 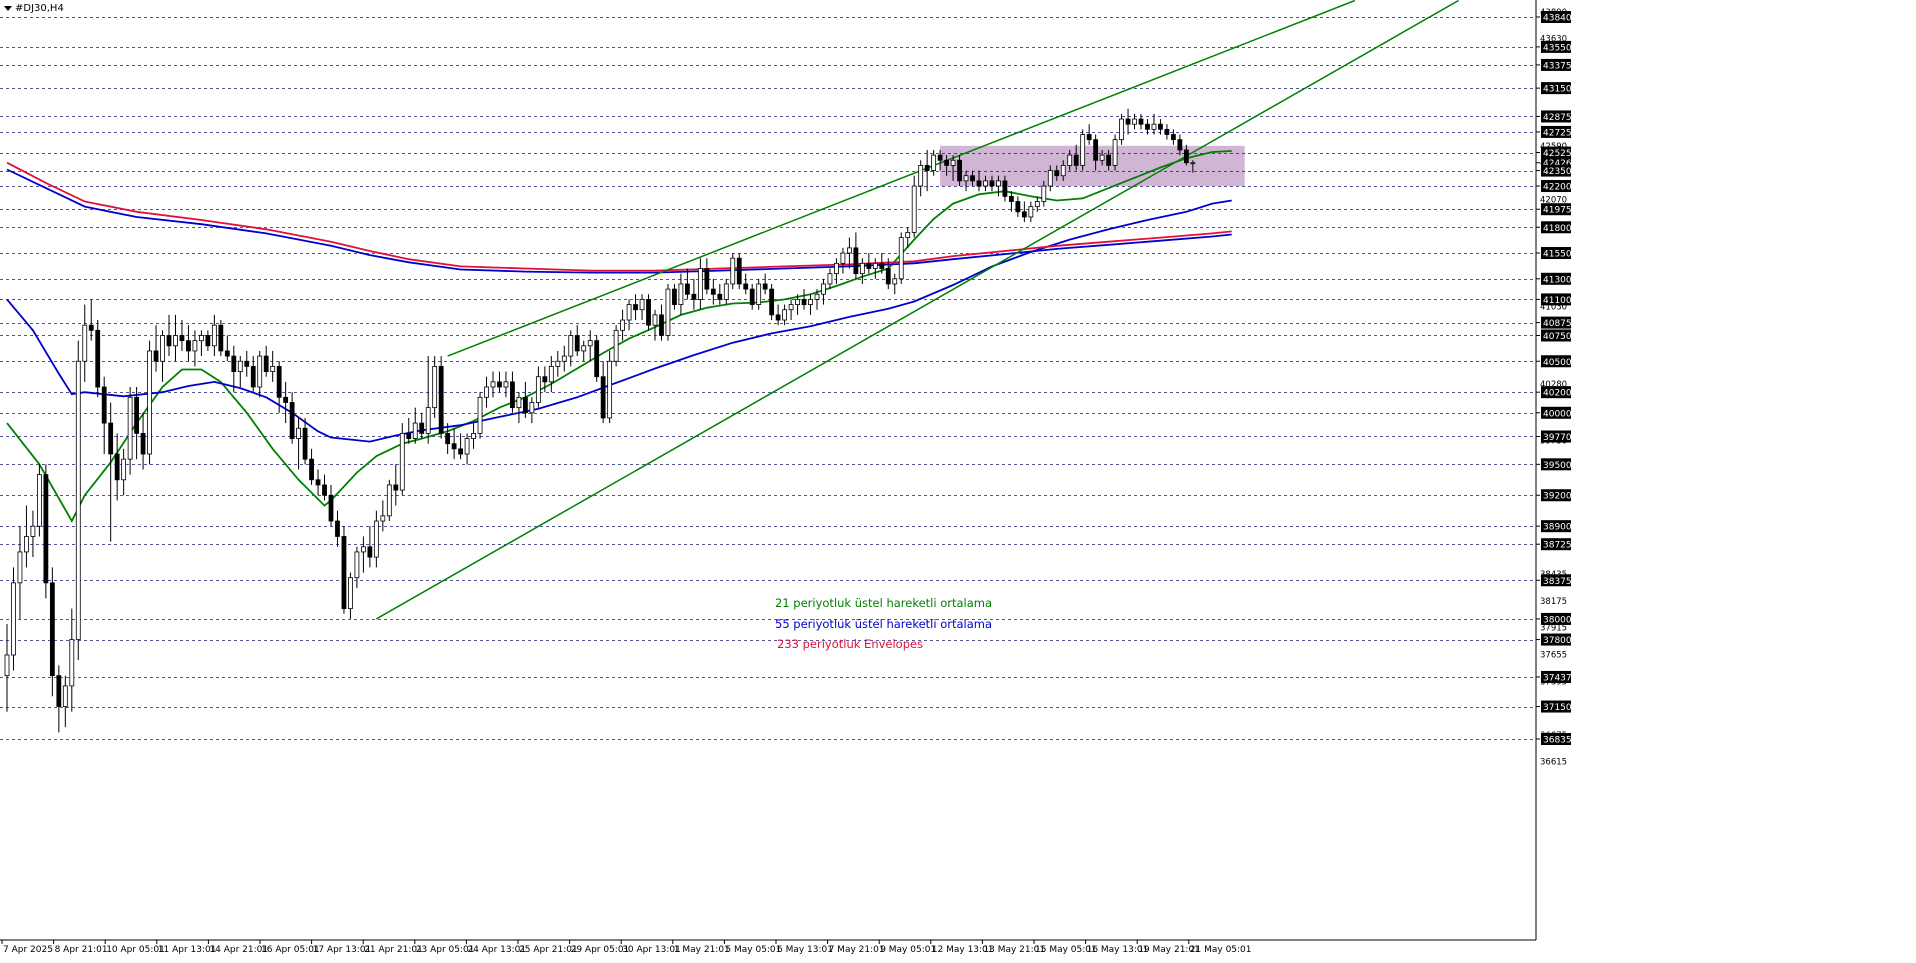 What do you see at coordinates (1557, 678) in the screenshot?
I see `price-tag-label: 37437` at bounding box center [1557, 678].